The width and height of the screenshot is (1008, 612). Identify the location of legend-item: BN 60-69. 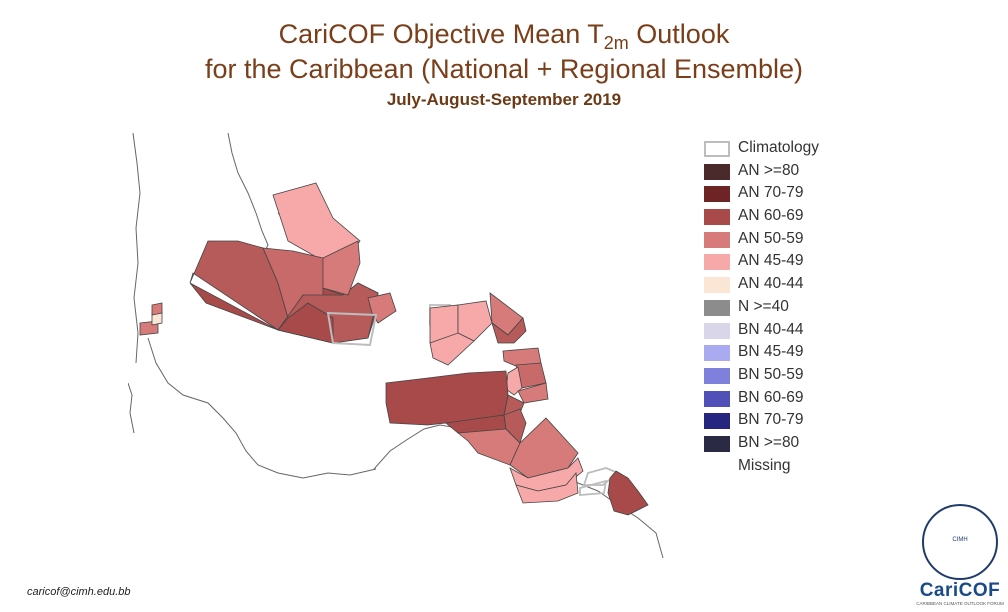
(779, 399).